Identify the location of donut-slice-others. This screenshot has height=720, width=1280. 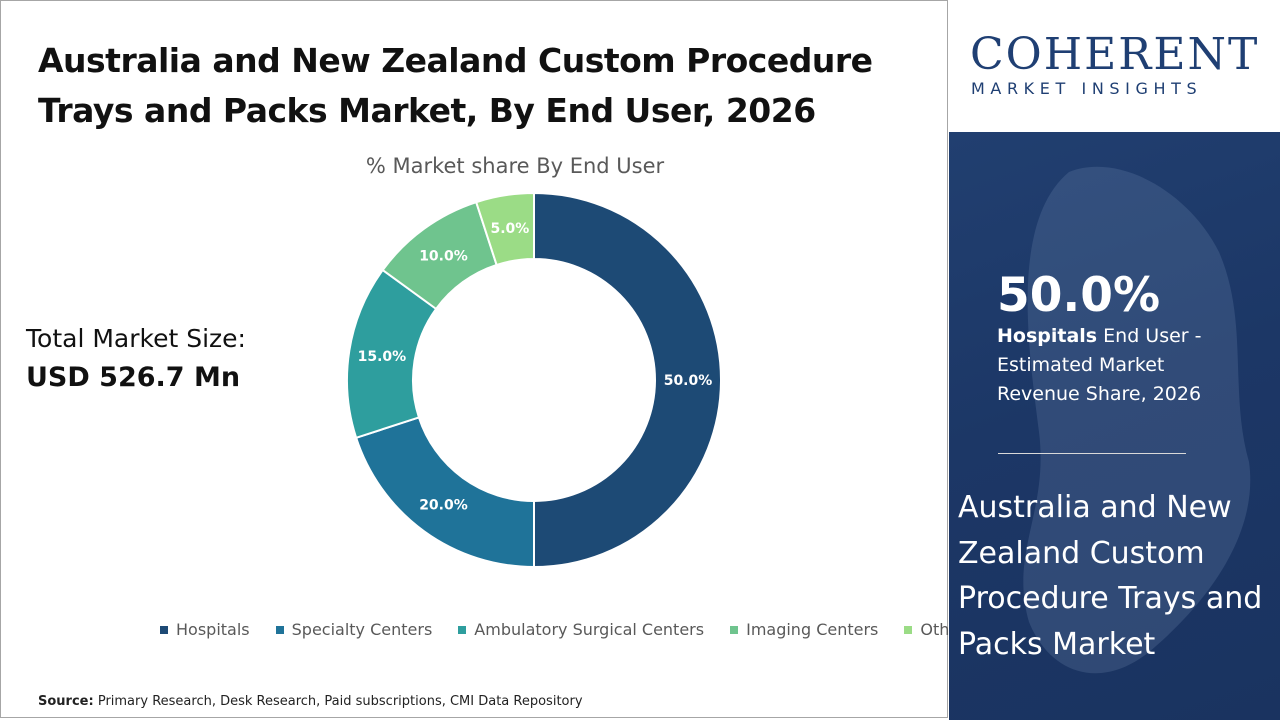
(504, 229).